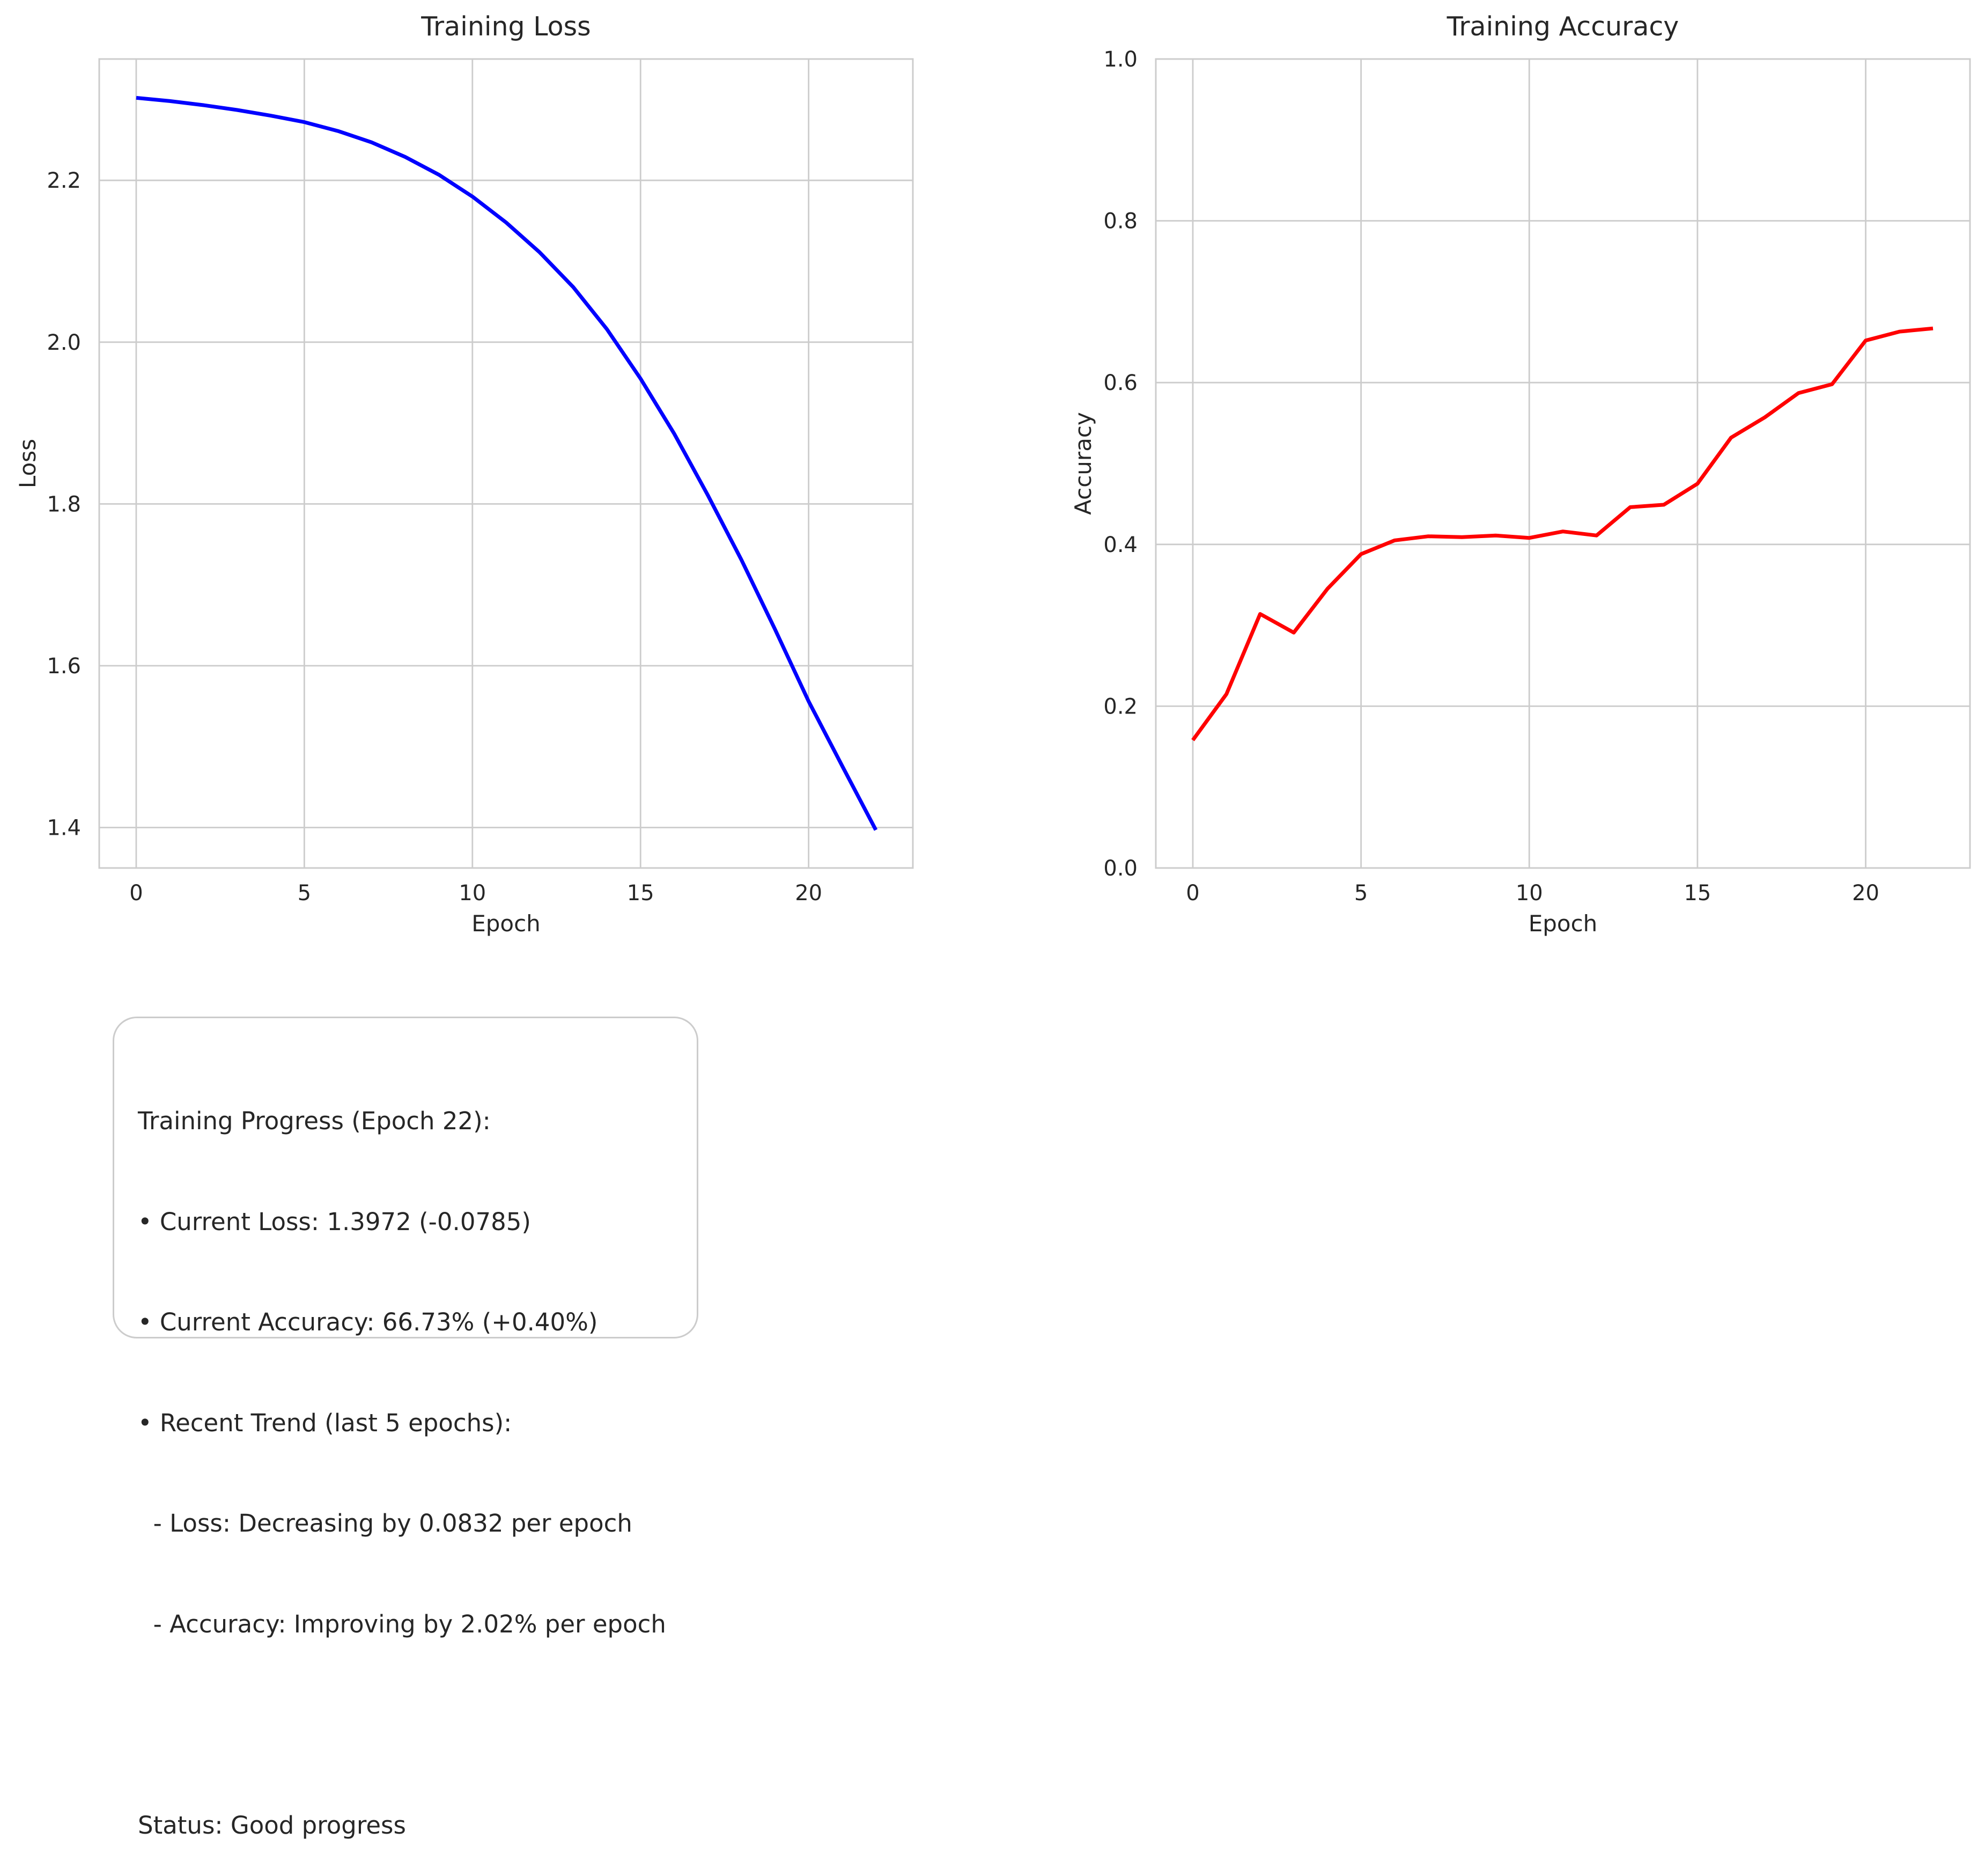 This screenshot has height=1876, width=1985. I want to click on accuracy-y-tick-label: 0.6, so click(1120, 383).